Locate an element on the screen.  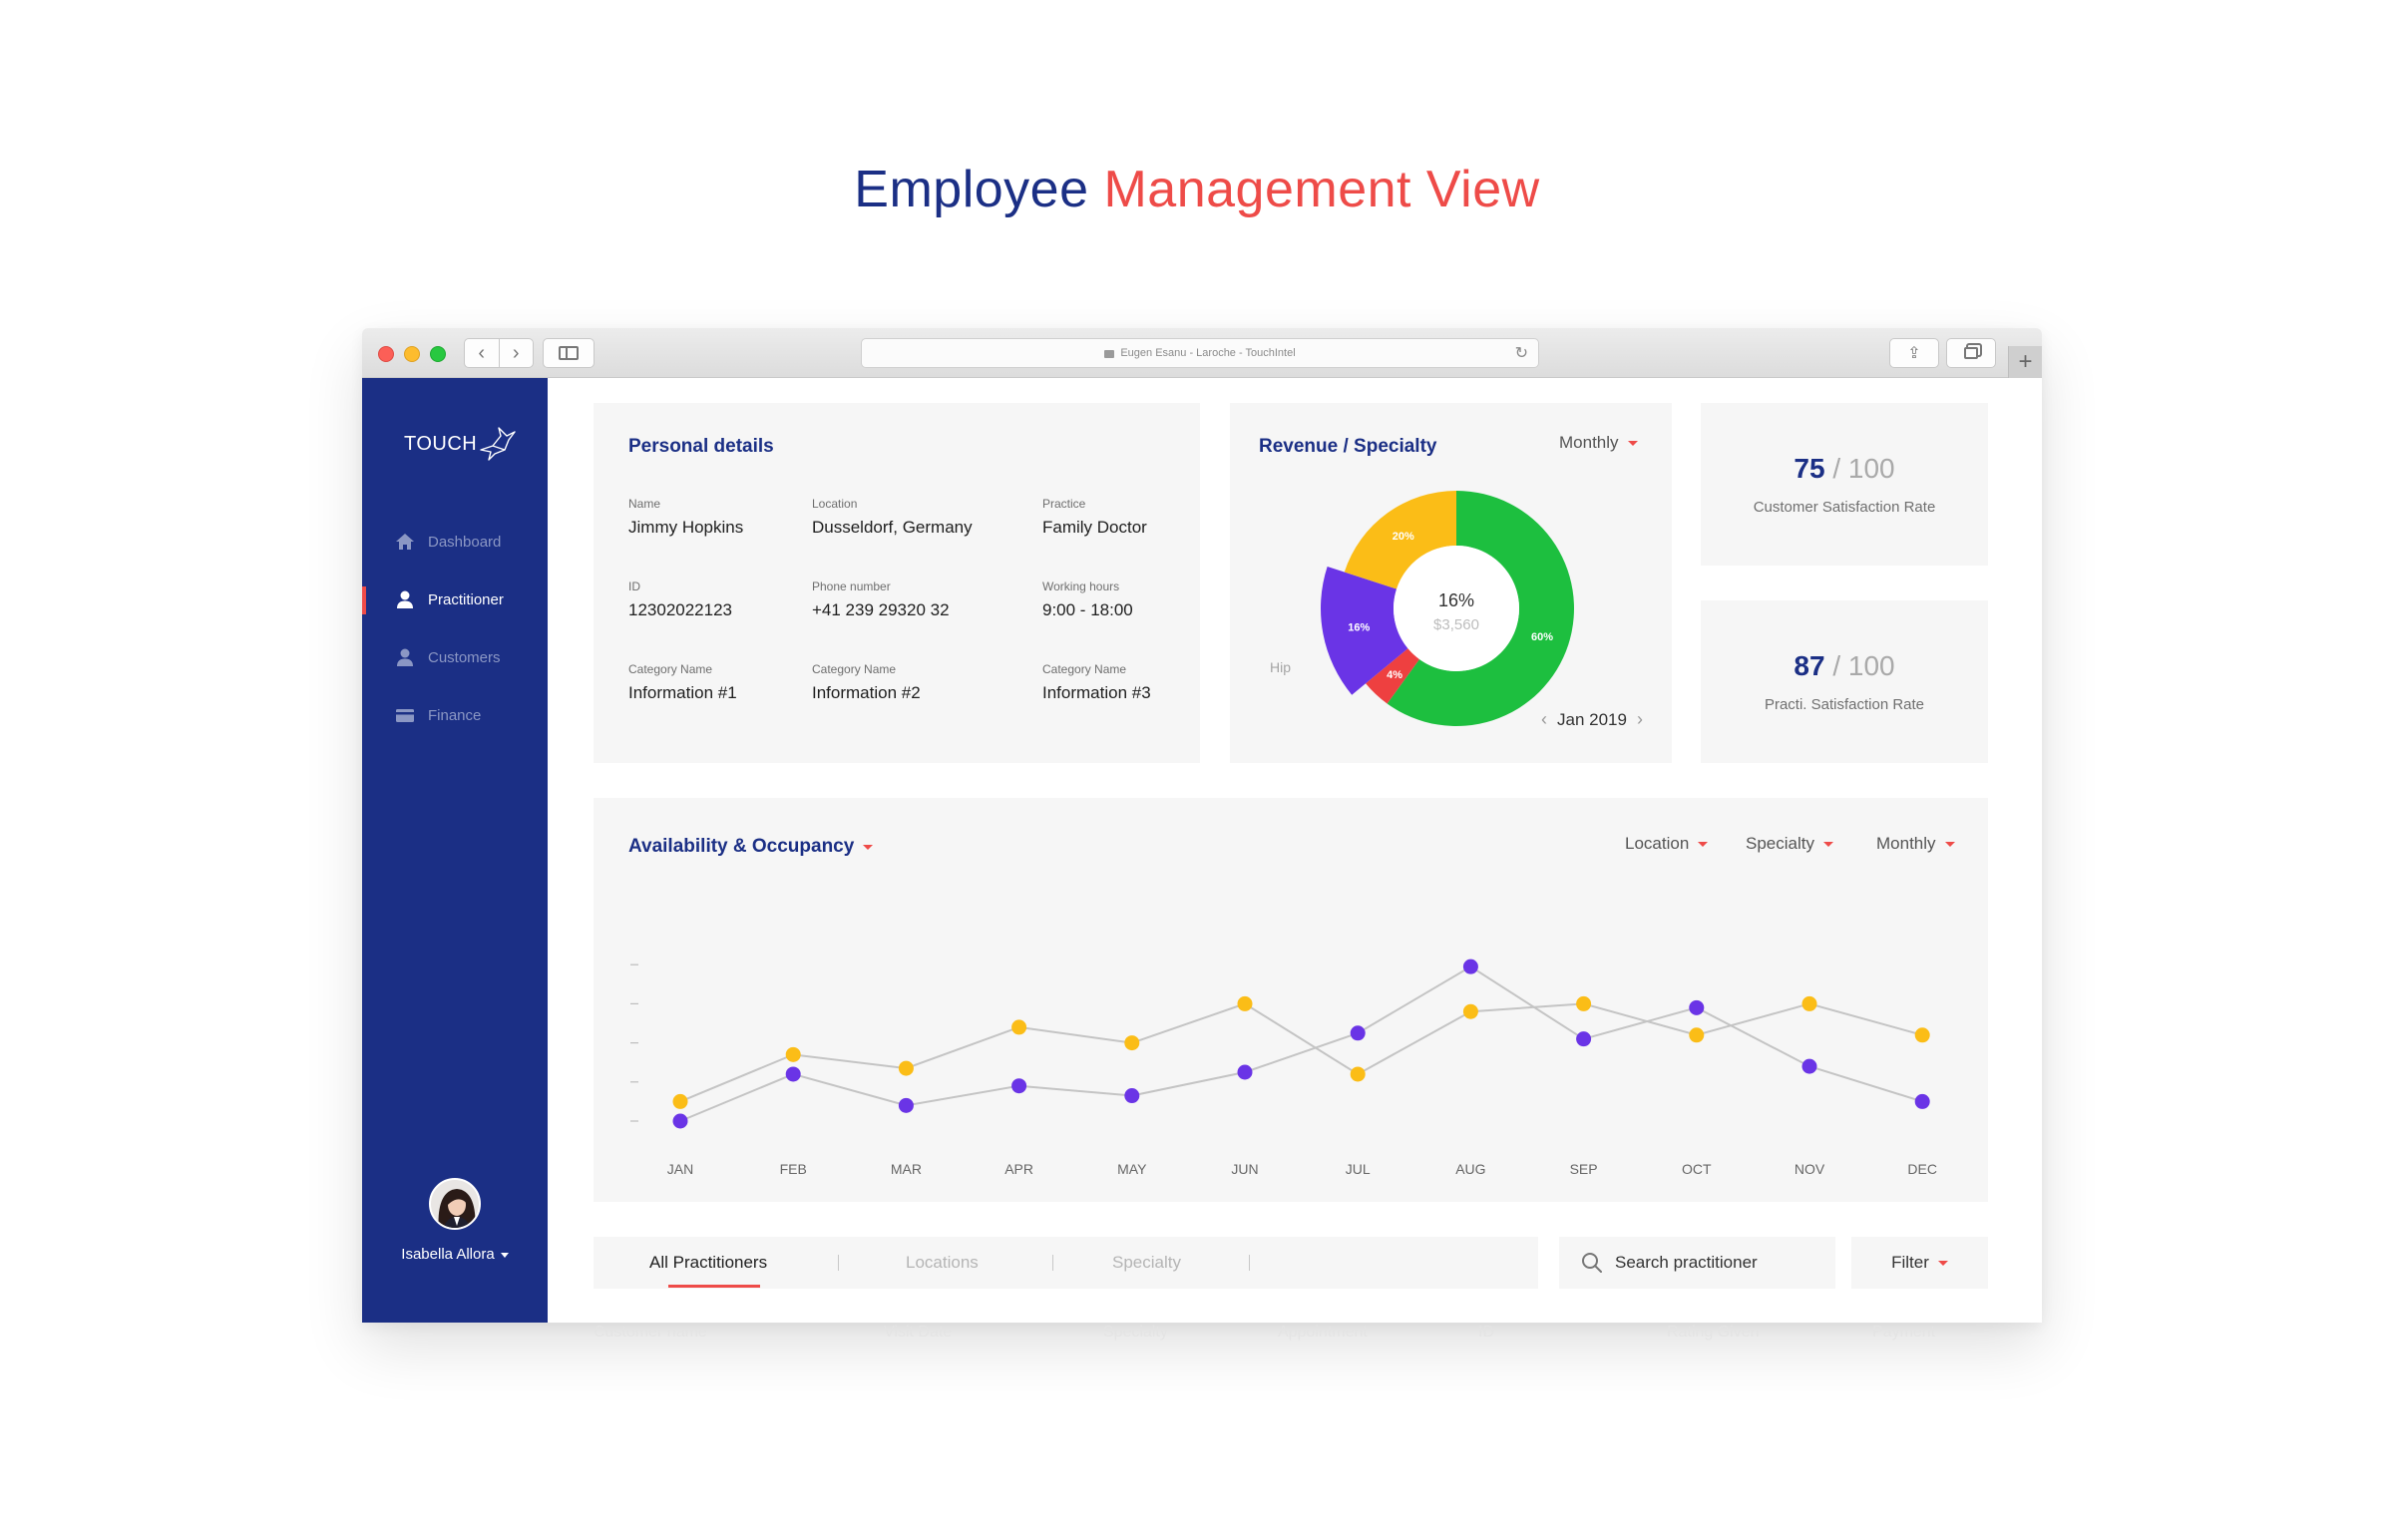
revenue-period-dropdown: Monthly is located at coordinates (1598, 443).